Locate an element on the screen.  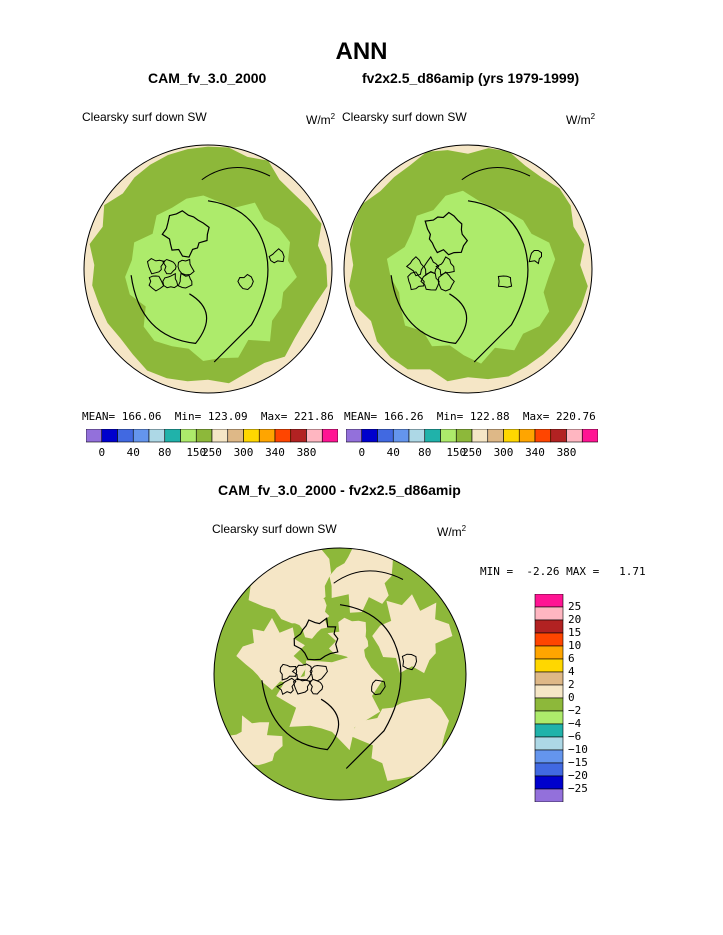
colorbar-tick-label: −4 is located at coordinates (575, 723).